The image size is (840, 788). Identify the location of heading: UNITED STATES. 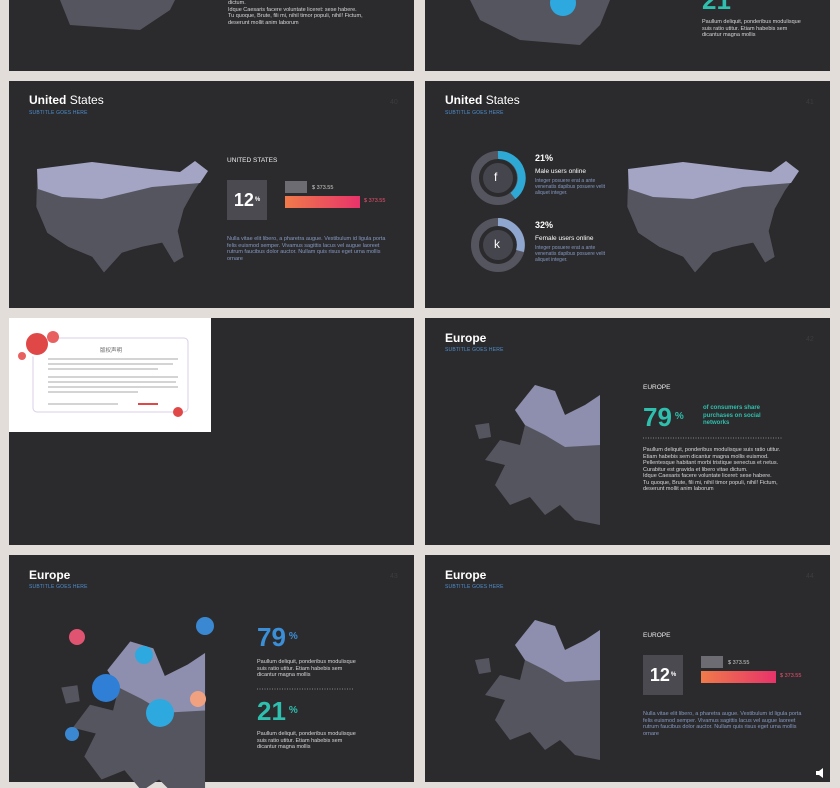
(252, 160).